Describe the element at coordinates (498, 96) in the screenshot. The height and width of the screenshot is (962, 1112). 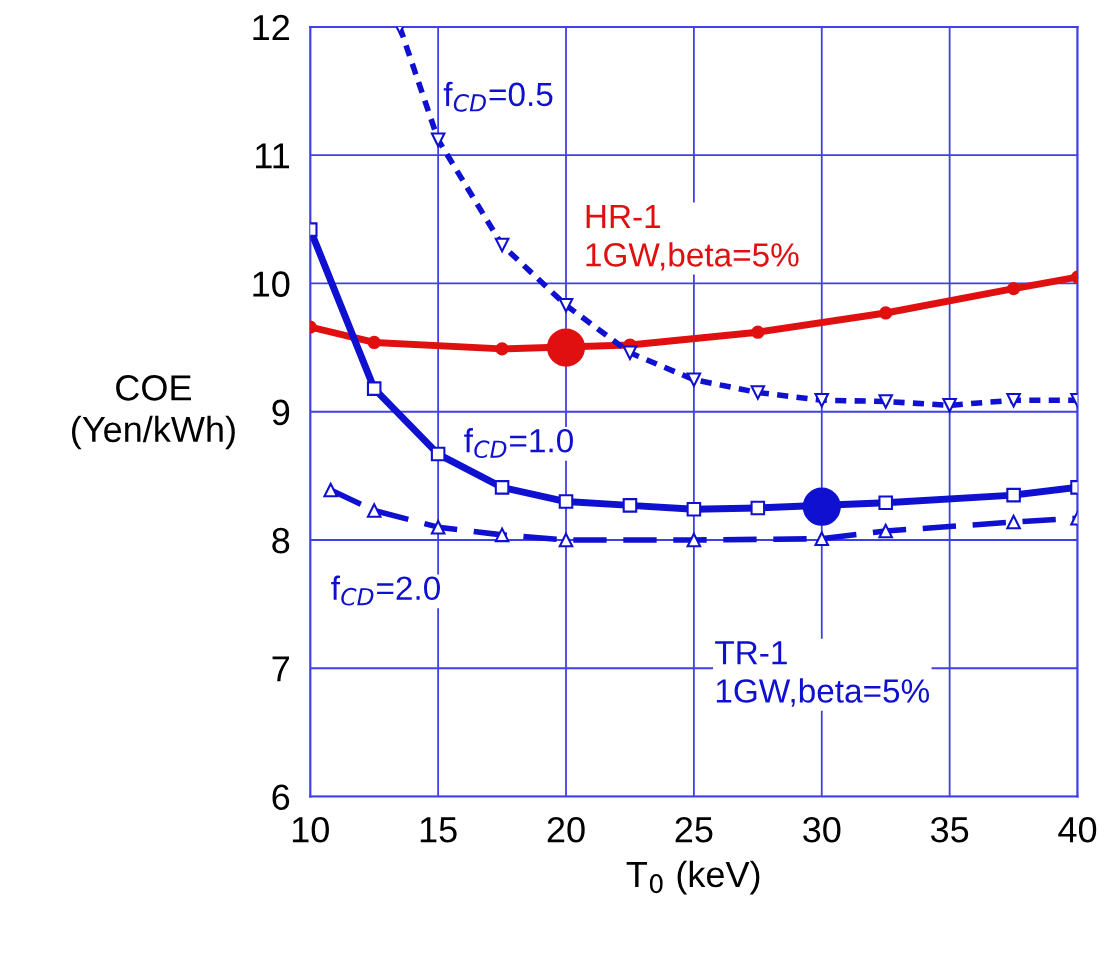
I see `series-label: f$_{CD}$=0.5` at that location.